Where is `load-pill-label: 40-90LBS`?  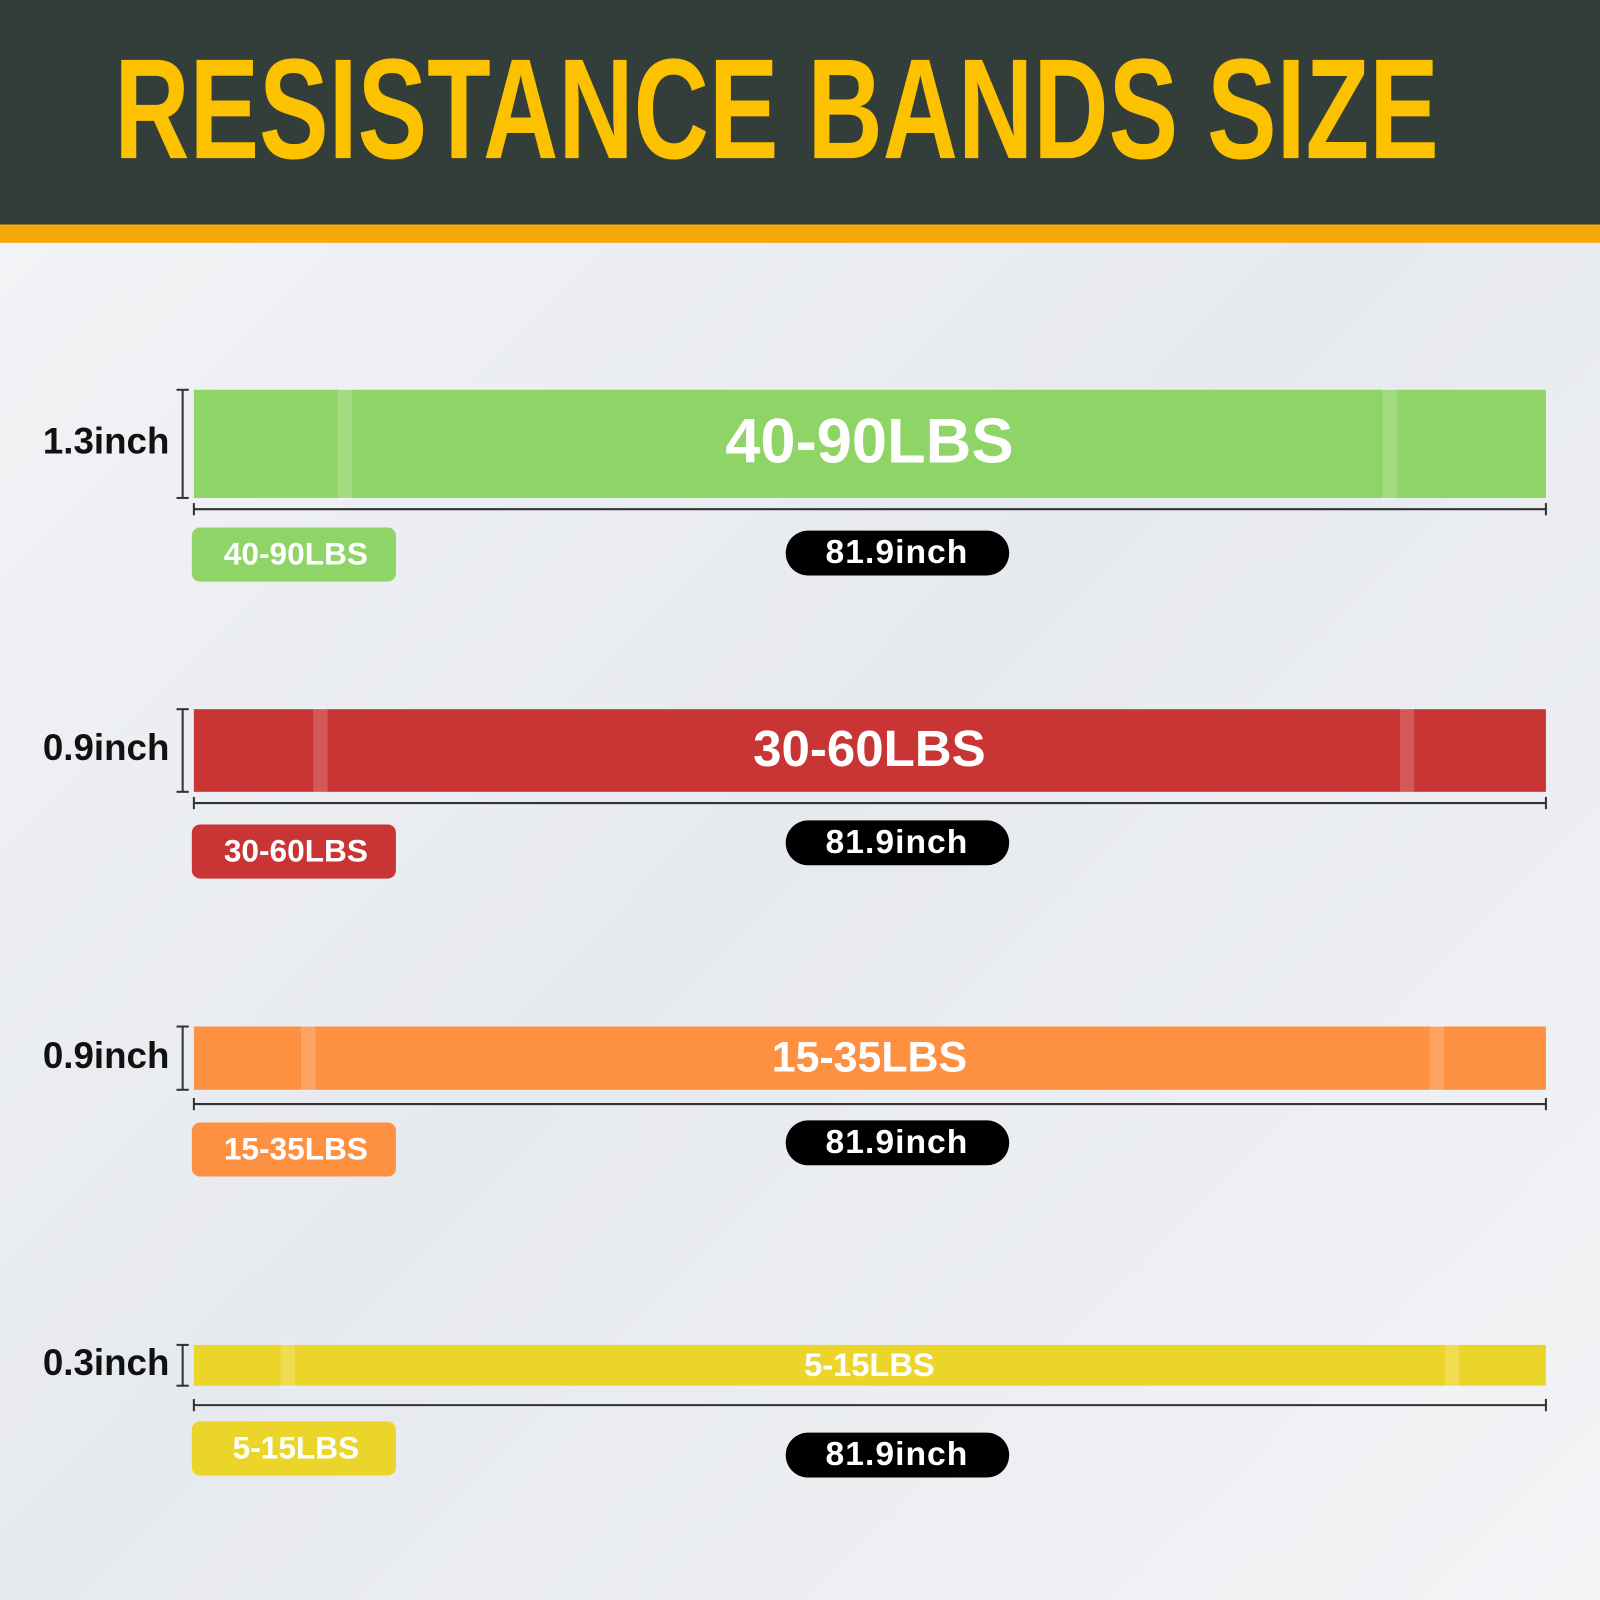
load-pill-label: 40-90LBS is located at coordinates (296, 553).